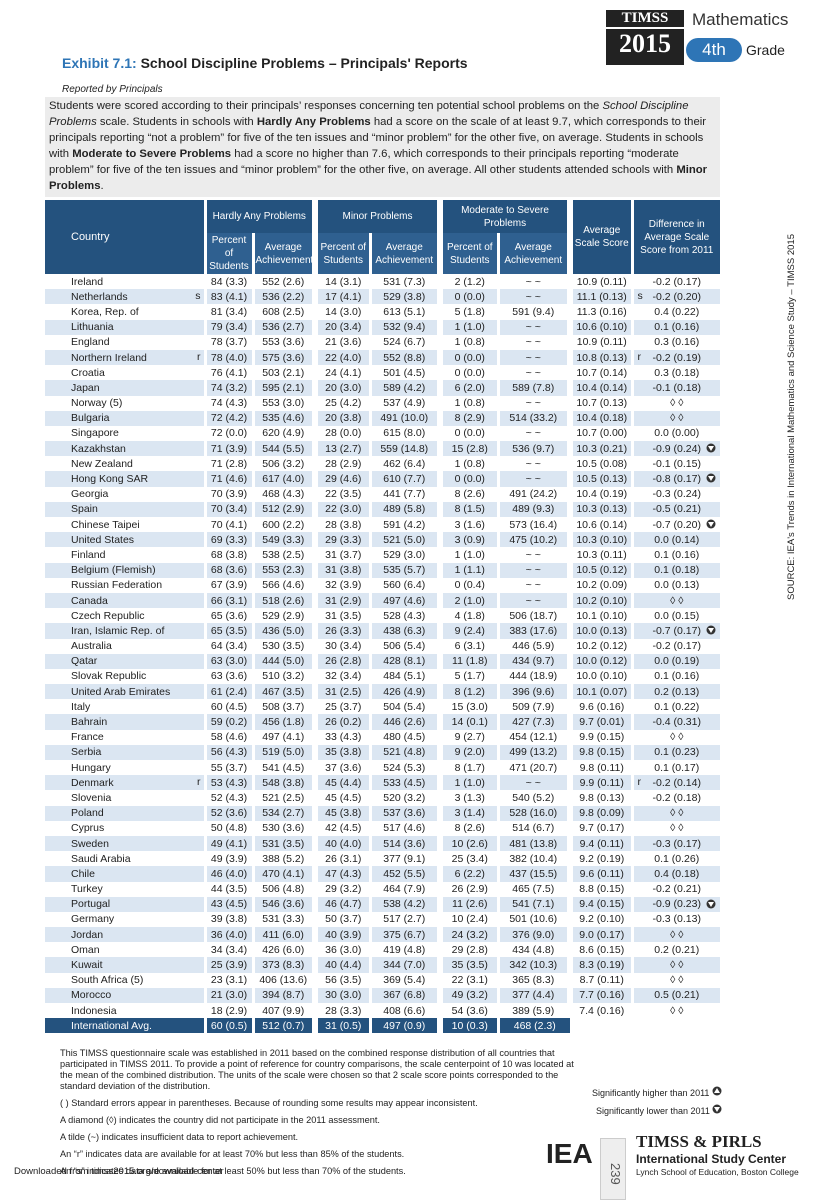 This screenshot has width=826, height=1200. What do you see at coordinates (343, 706) in the screenshot?
I see `value: 25 (3.7)` at bounding box center [343, 706].